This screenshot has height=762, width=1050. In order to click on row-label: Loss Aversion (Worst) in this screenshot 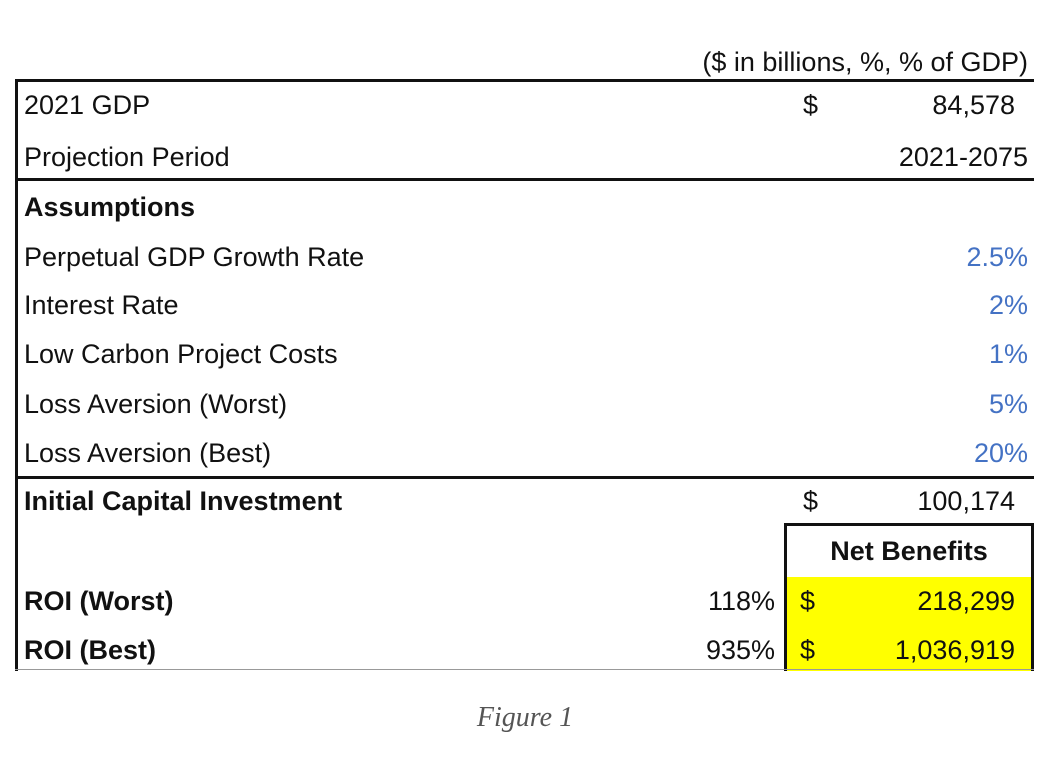, I will do `click(156, 404)`.